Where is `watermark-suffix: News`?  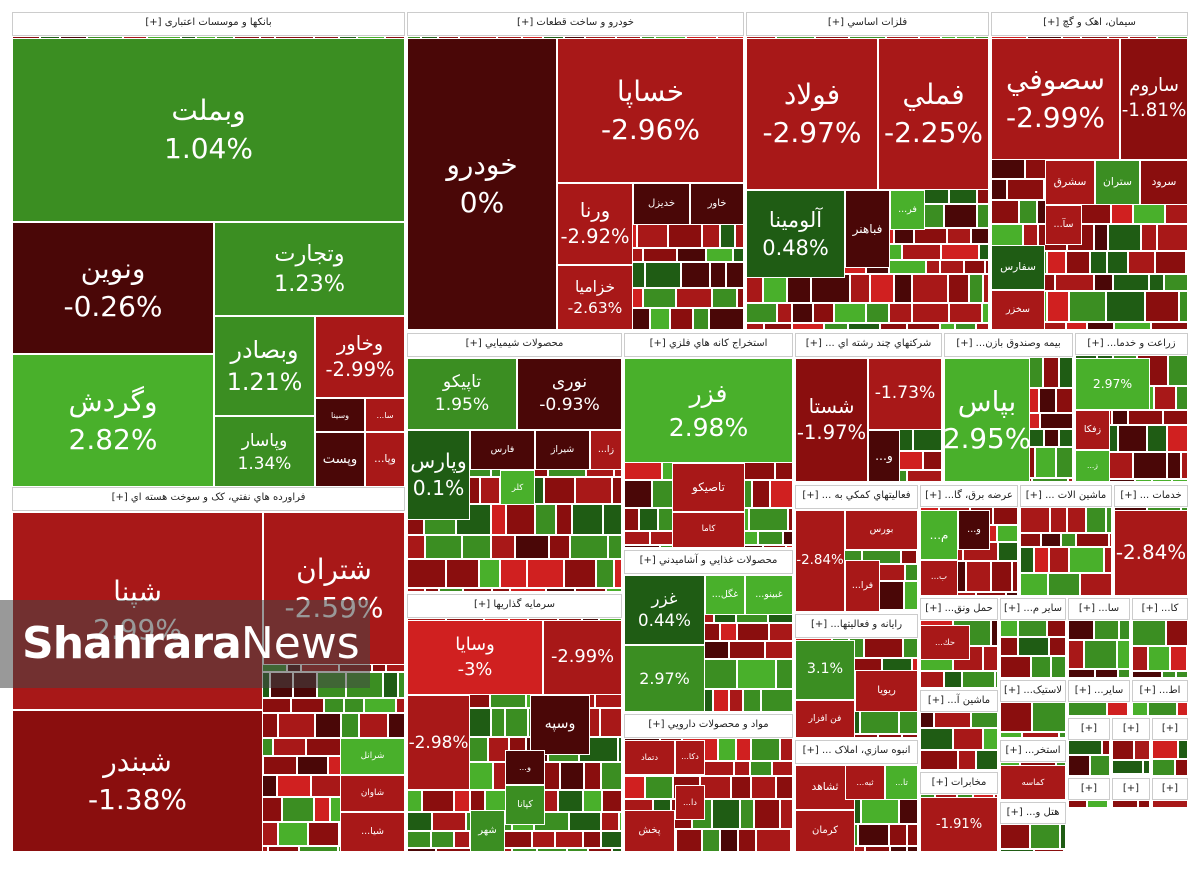
watermark-suffix: News is located at coordinates (300, 643).